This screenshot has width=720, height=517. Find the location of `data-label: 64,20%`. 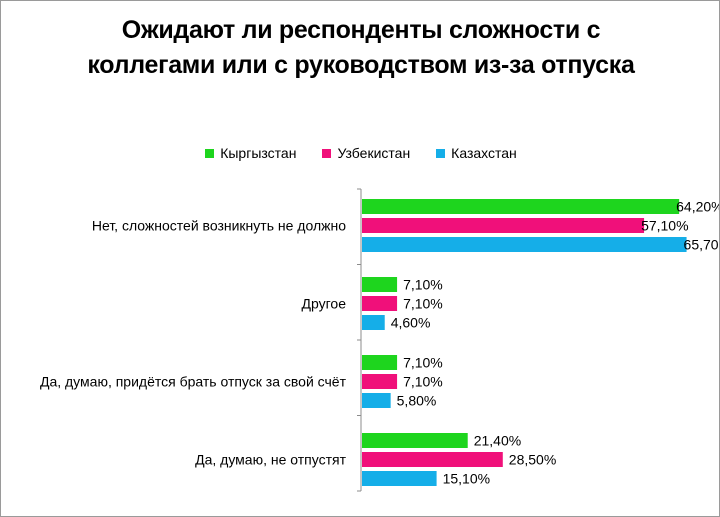

data-label: 64,20% is located at coordinates (697, 207).